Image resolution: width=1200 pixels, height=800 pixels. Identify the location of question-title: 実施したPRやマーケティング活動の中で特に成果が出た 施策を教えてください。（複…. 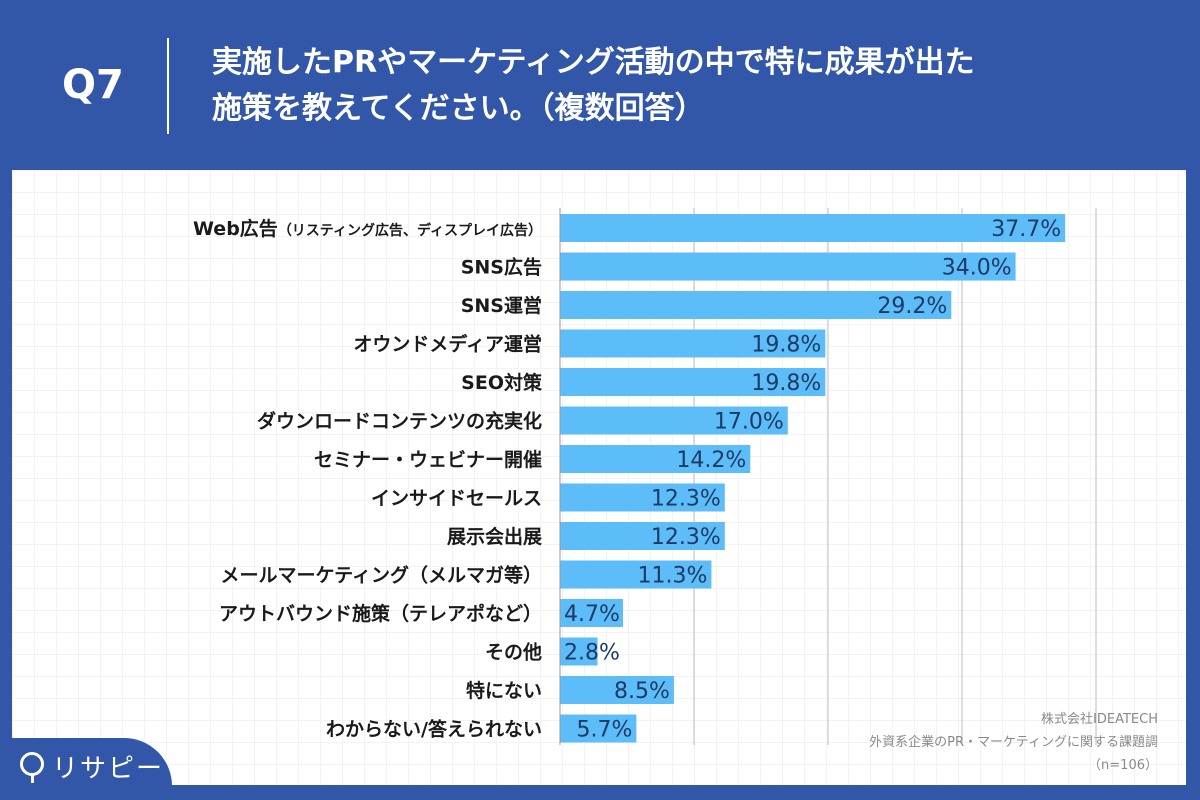
(692, 86).